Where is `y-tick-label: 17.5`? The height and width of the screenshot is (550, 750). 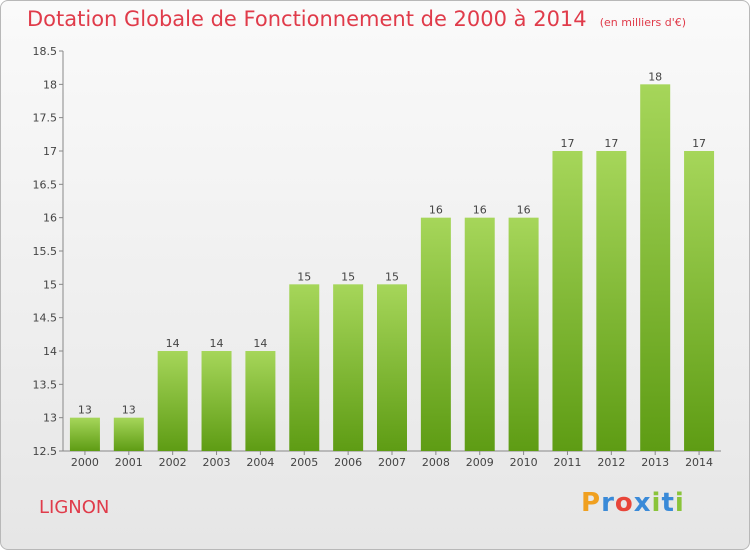 y-tick-label: 17.5 is located at coordinates (45, 118).